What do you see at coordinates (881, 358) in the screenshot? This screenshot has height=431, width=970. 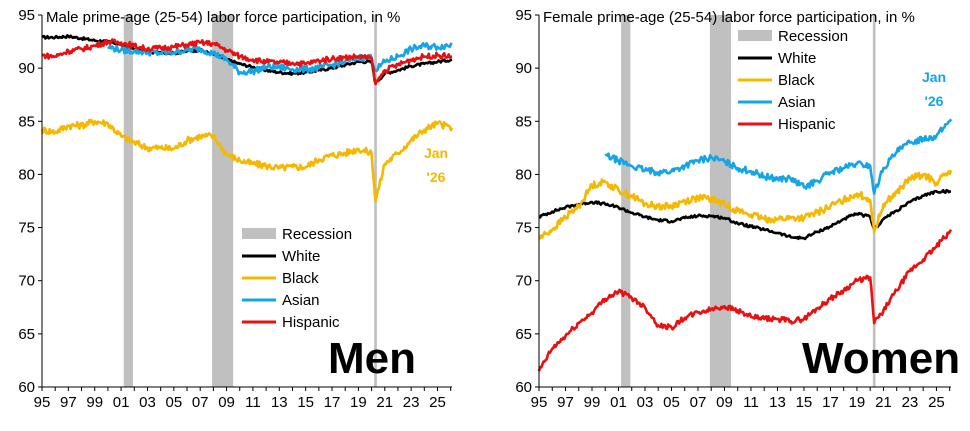 I see `panel-label: Women` at bounding box center [881, 358].